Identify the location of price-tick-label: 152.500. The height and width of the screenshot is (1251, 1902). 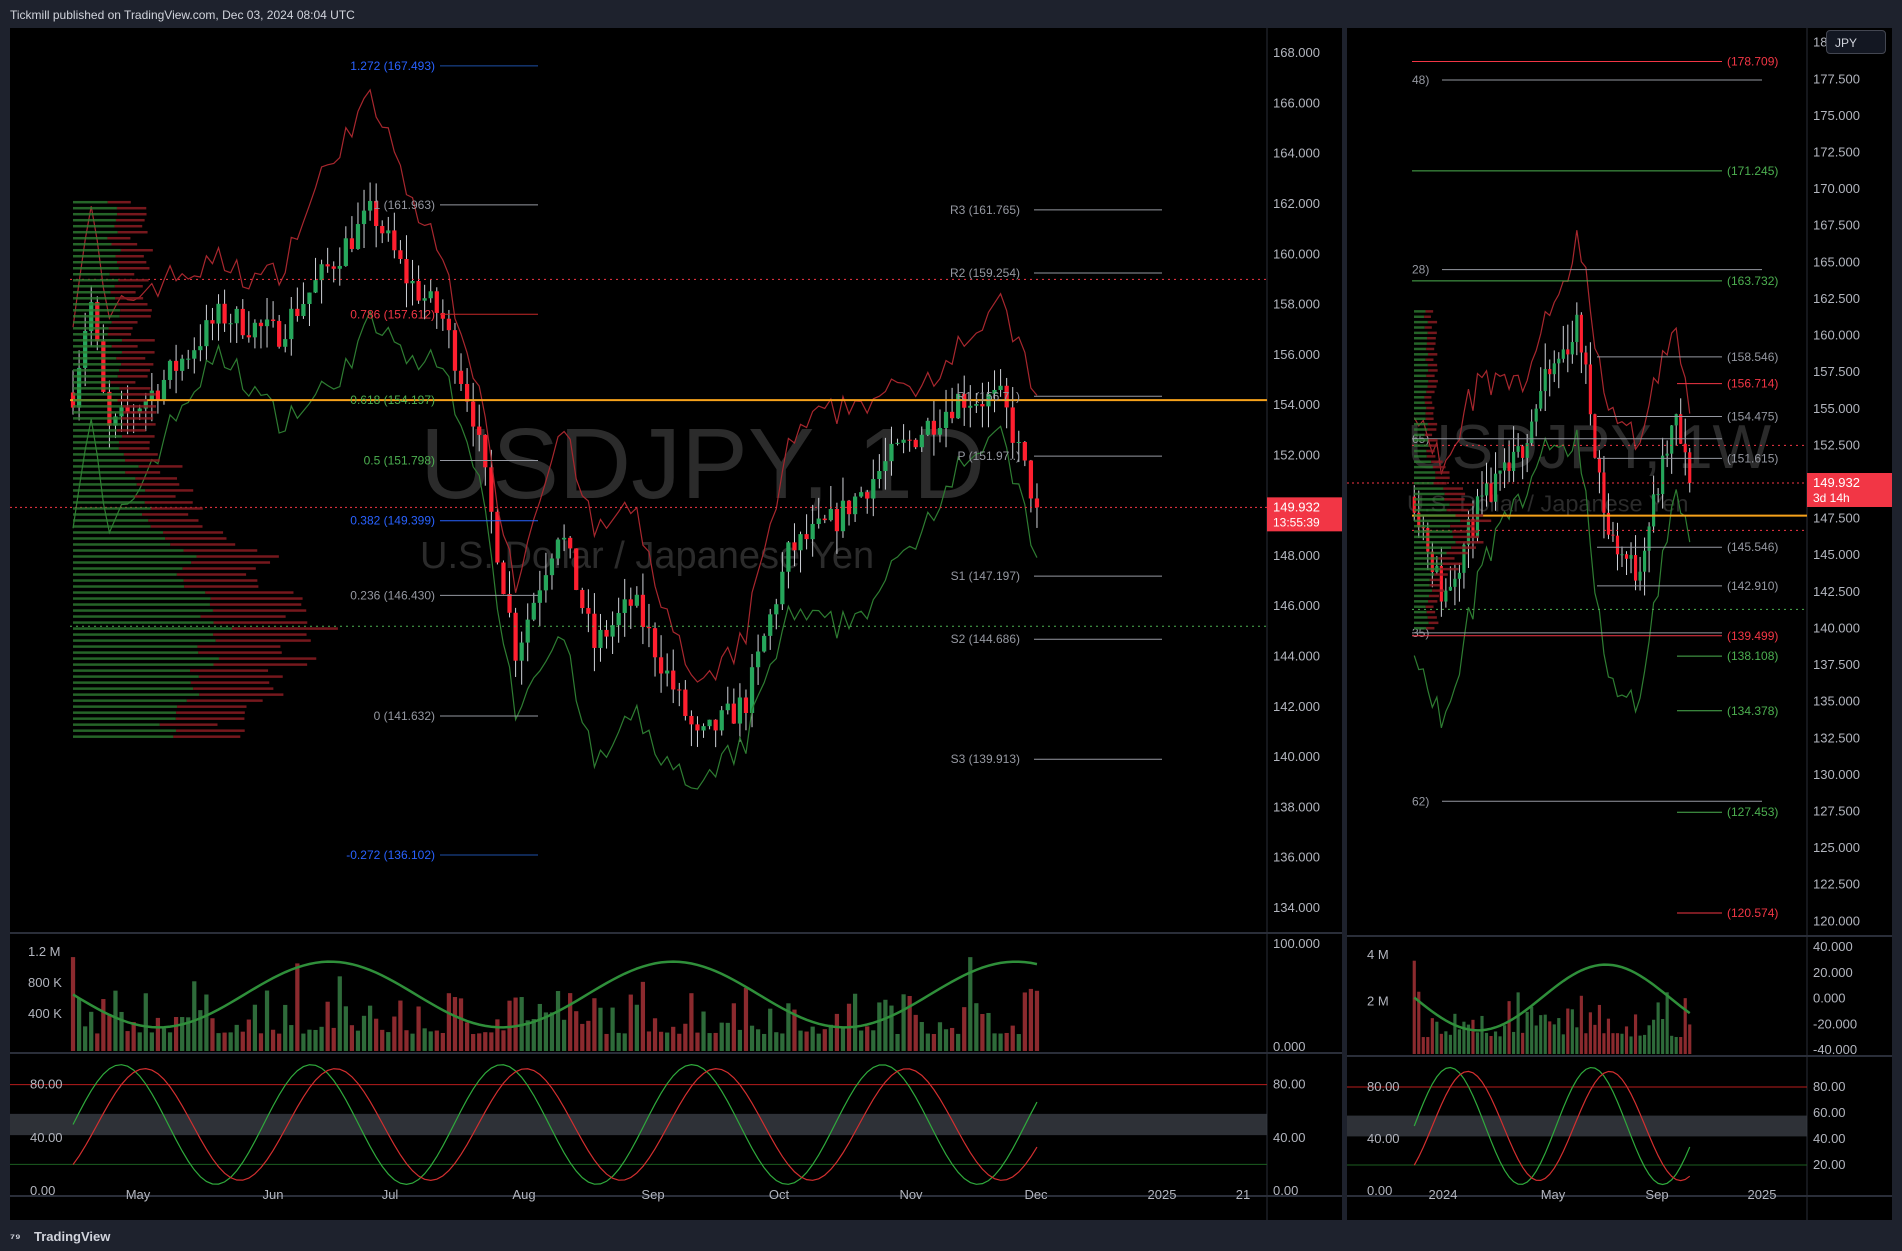
(1836, 444).